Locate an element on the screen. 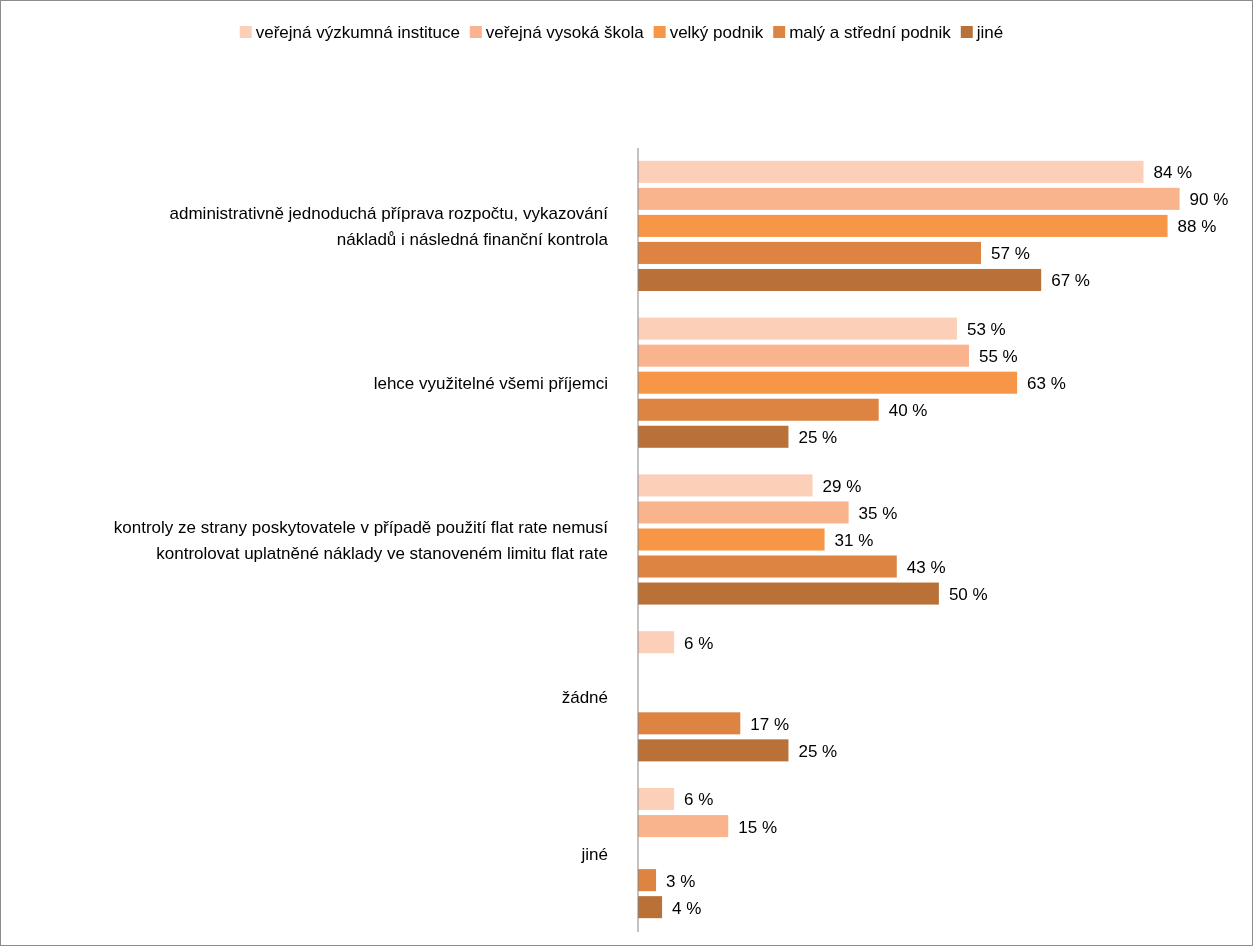 The width and height of the screenshot is (1253, 946). legend-label: veřejná vysoká škola is located at coordinates (565, 32).